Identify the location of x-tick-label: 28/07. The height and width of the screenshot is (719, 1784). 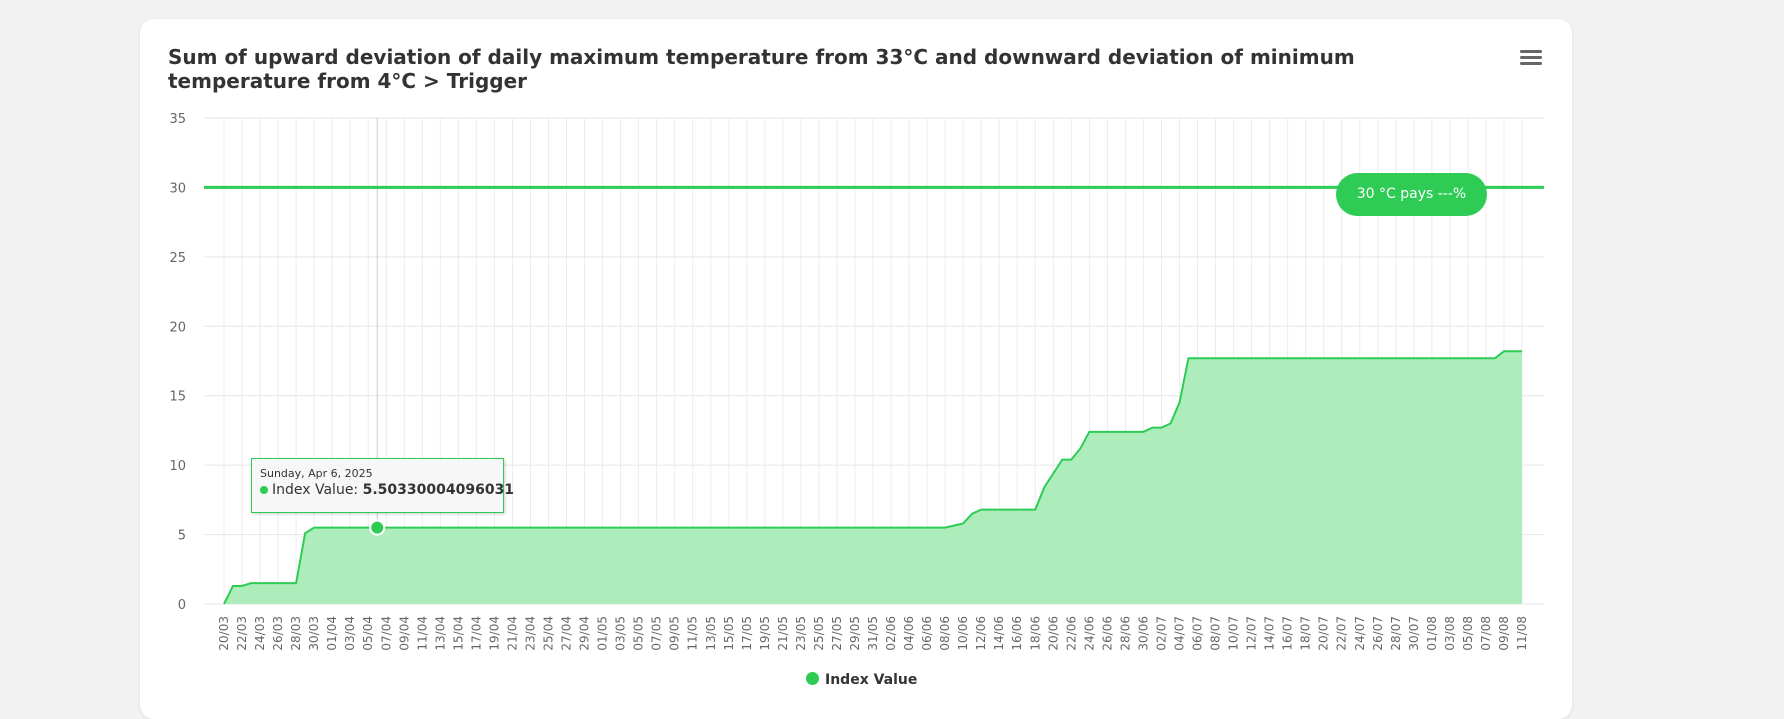
(1396, 633).